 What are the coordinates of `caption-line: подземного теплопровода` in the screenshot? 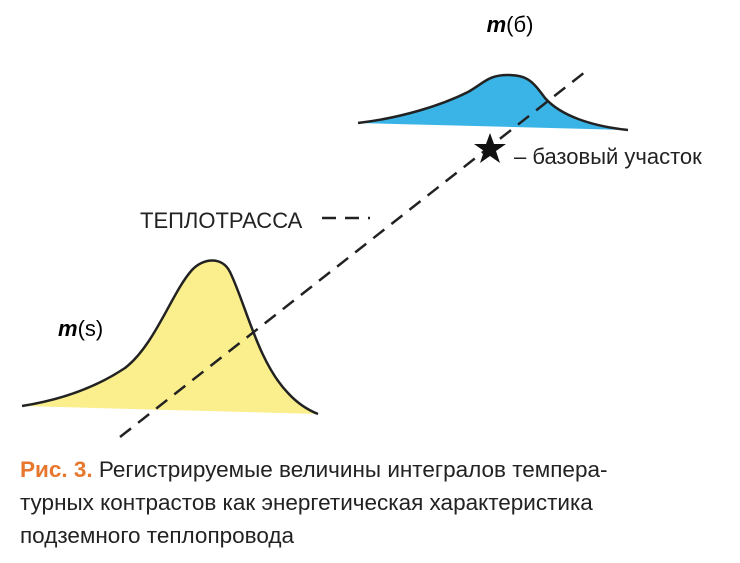 It's located at (157, 535).